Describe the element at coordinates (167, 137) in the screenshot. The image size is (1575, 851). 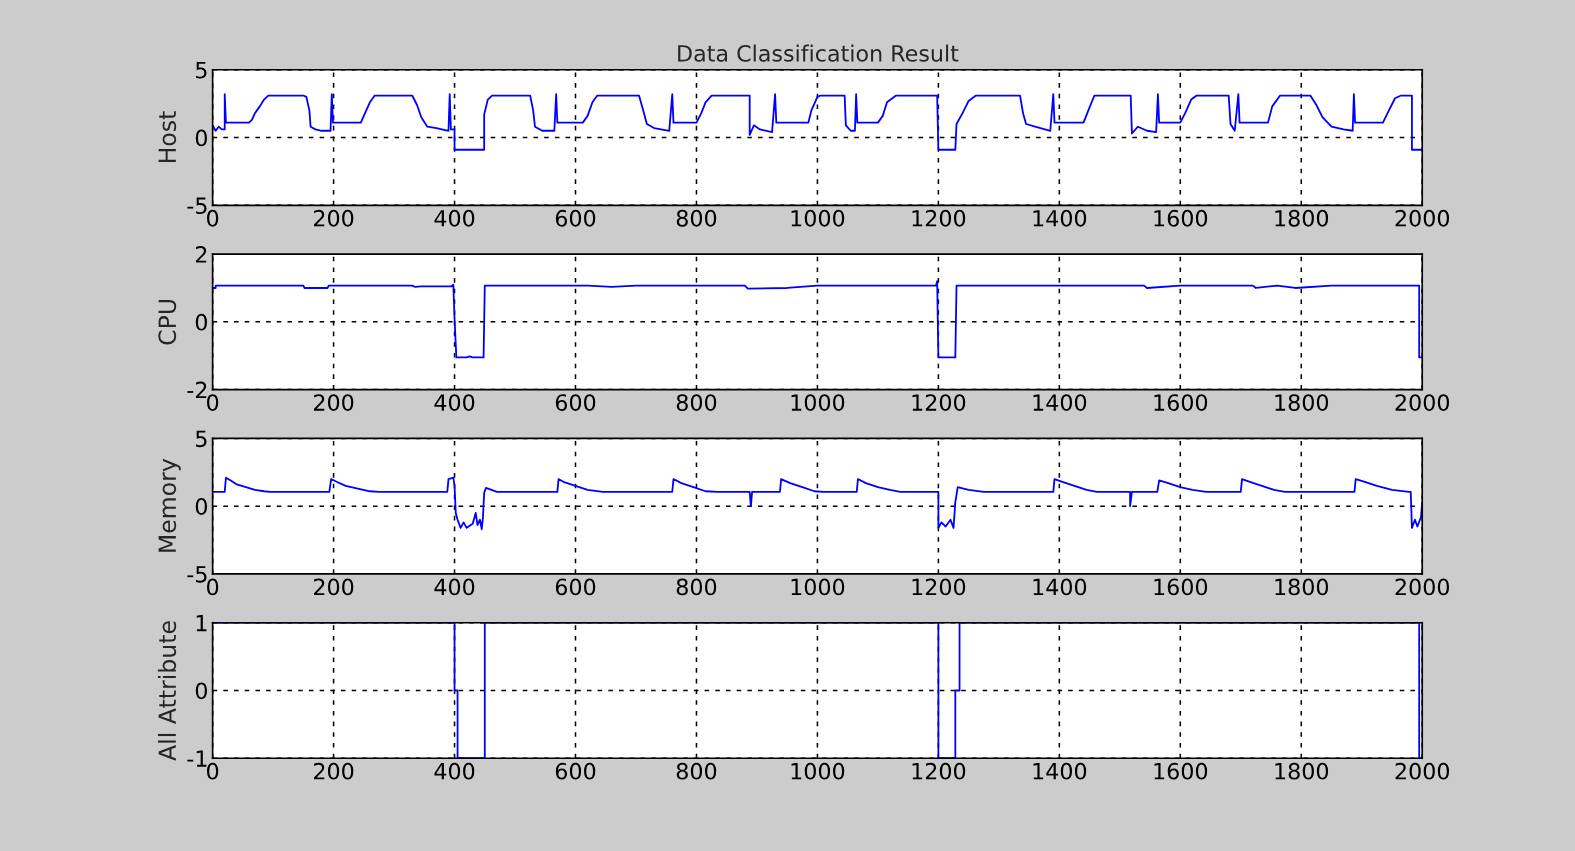
I see `y-axis-title: Host` at that location.